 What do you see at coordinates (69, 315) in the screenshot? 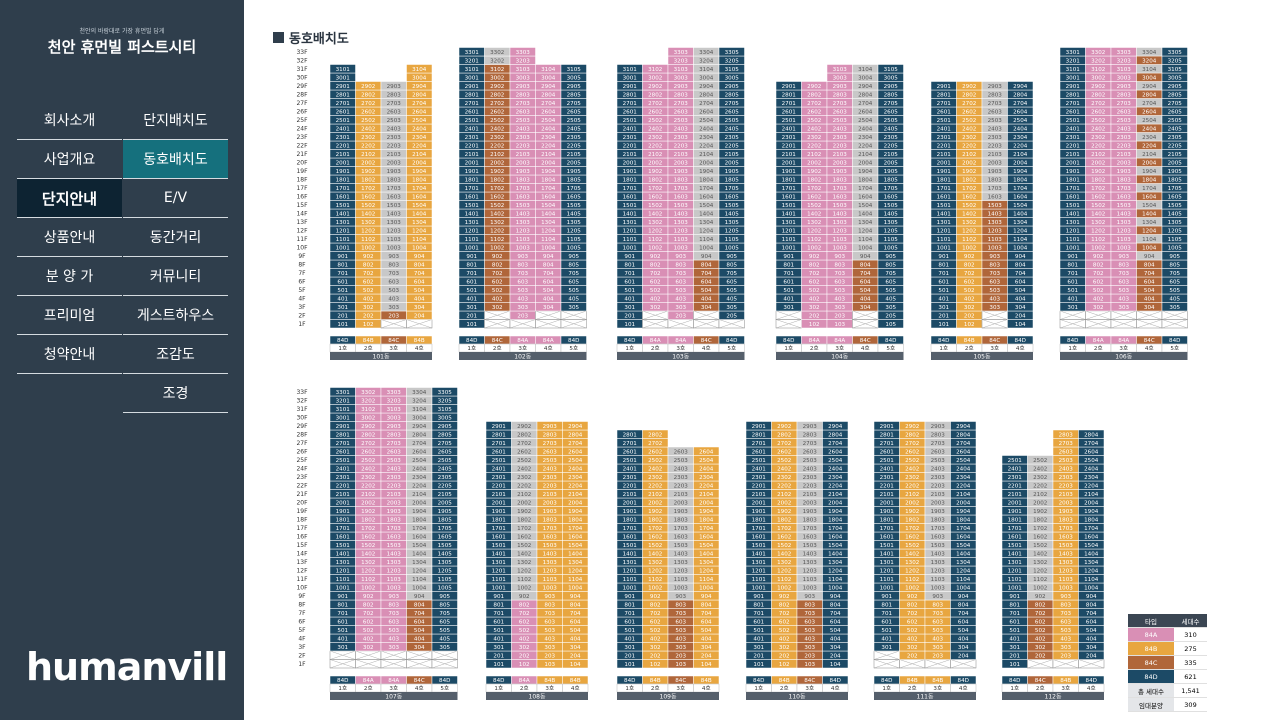
I see `menu-premium: 프리미엄` at bounding box center [69, 315].